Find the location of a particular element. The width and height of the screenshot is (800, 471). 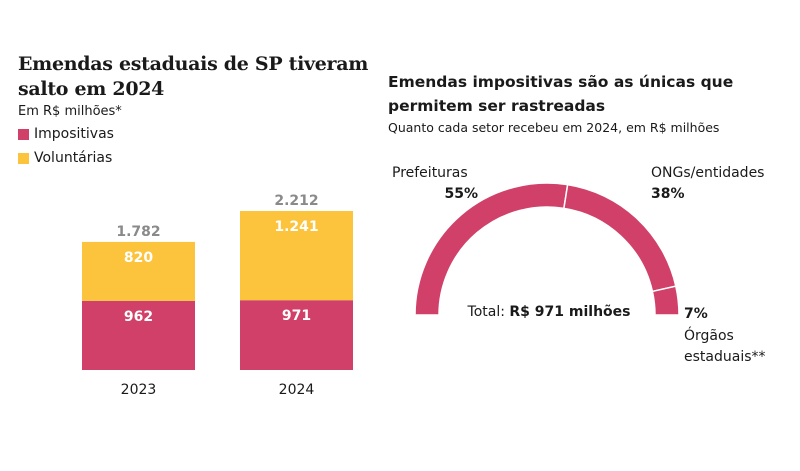

slice-label: Órgãos is located at coordinates (709, 335).